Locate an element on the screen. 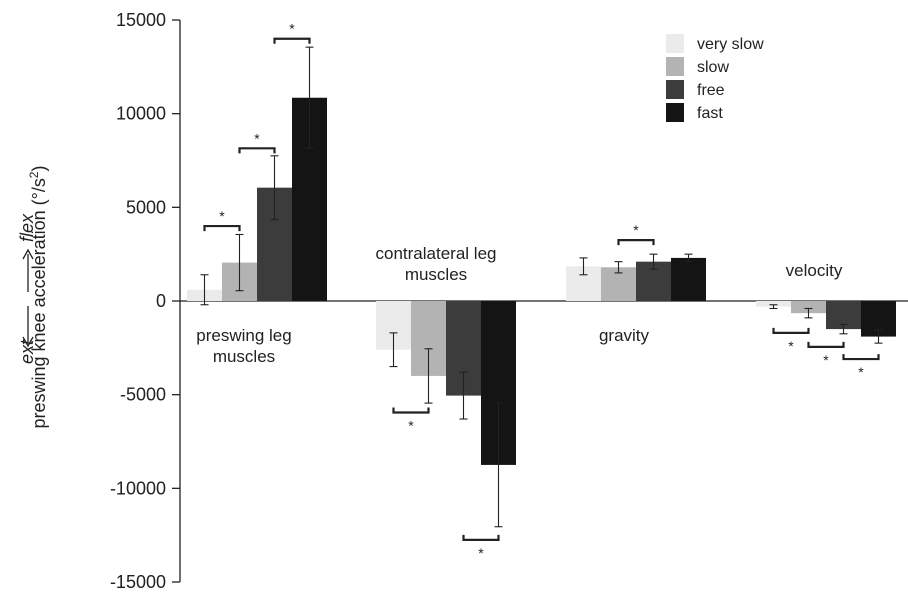 The height and width of the screenshot is (594, 908). y-ticks: 15000 10000 5000 0 -5000 -10000 -15000 is located at coordinates (145, 301).